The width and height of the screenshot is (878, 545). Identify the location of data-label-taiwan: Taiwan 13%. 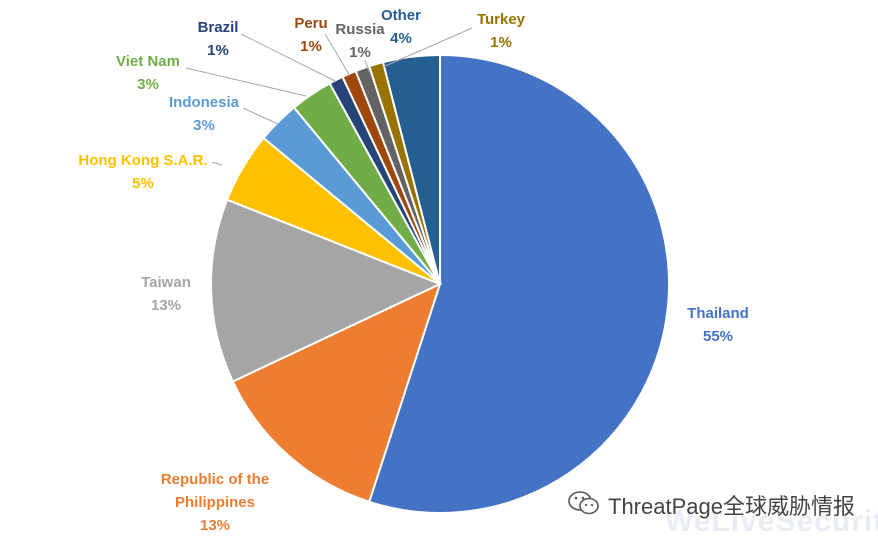
(166, 294).